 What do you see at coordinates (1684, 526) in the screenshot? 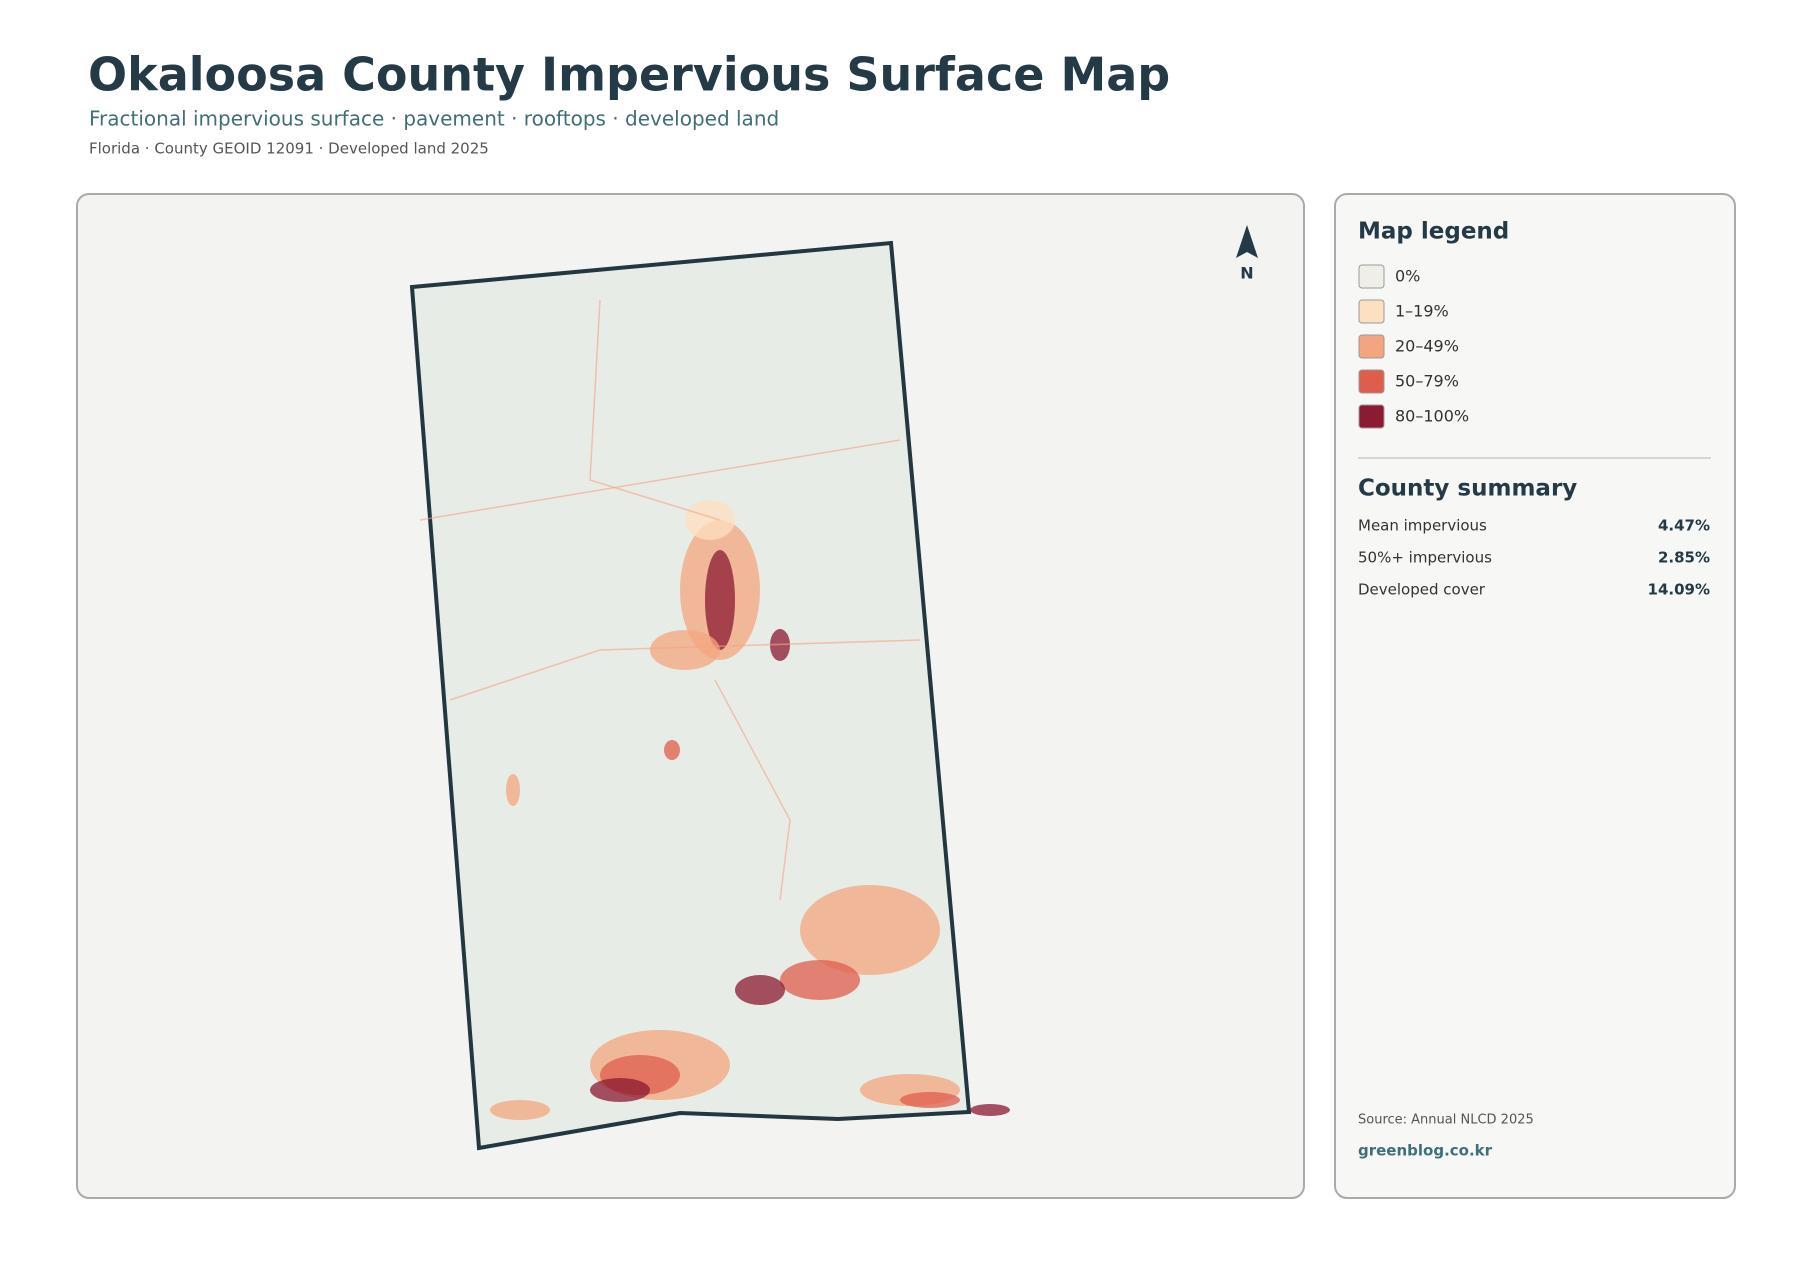
I see `summary-value: 4.47%` at bounding box center [1684, 526].